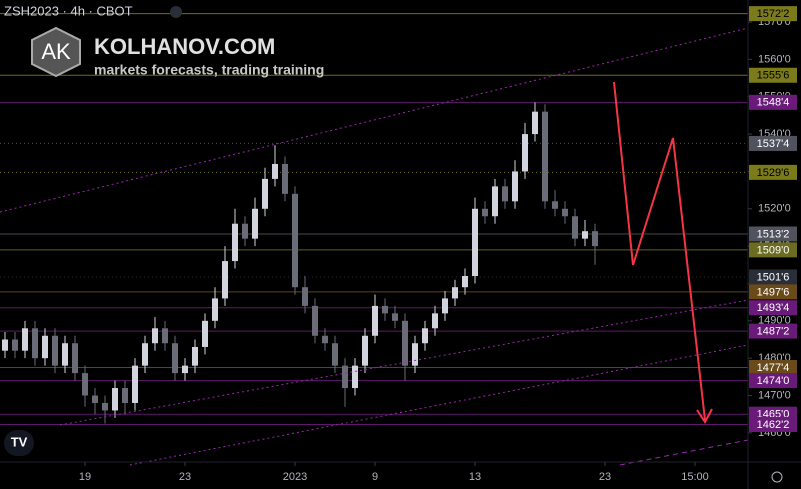 The width and height of the screenshot is (801, 489). What do you see at coordinates (695, 477) in the screenshot?
I see `x-tick-label: 15:00` at bounding box center [695, 477].